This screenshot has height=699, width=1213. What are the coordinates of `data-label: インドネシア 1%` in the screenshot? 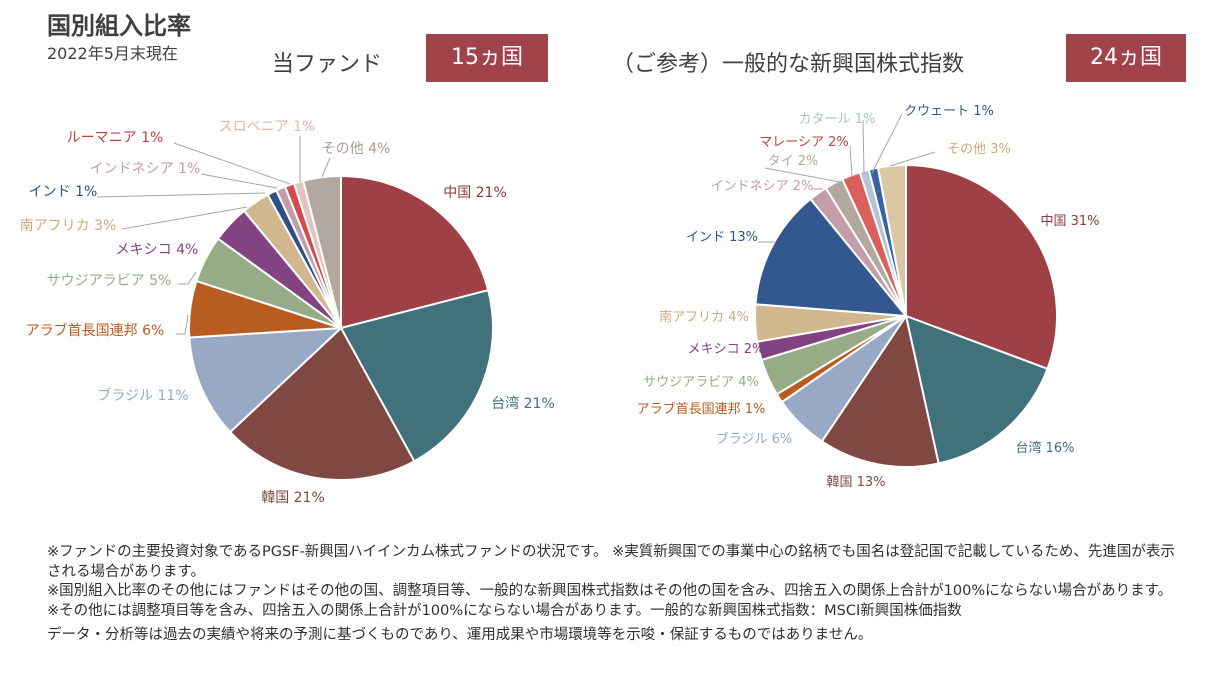 It's located at (145, 169).